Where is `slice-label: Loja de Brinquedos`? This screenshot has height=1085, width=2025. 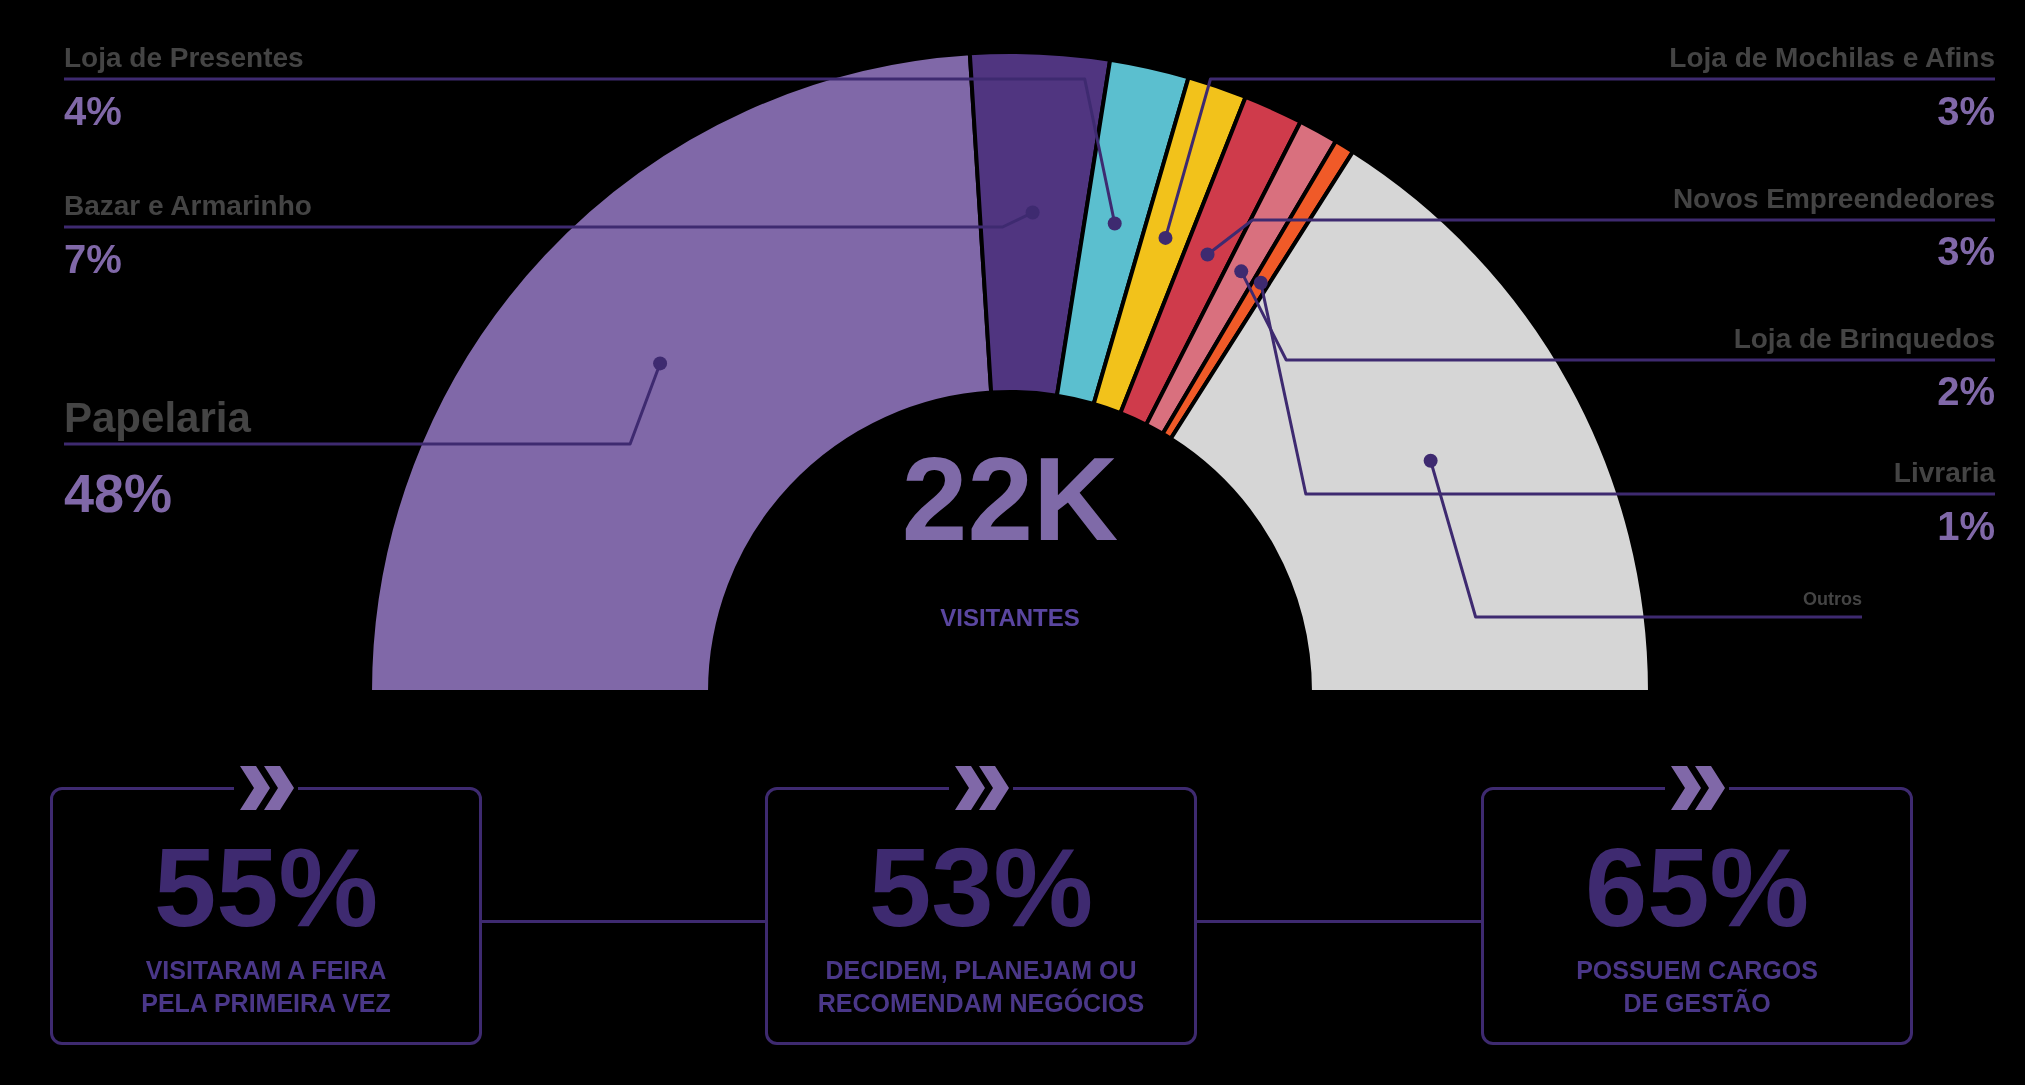 slice-label: Loja de Brinquedos is located at coordinates (1864, 338).